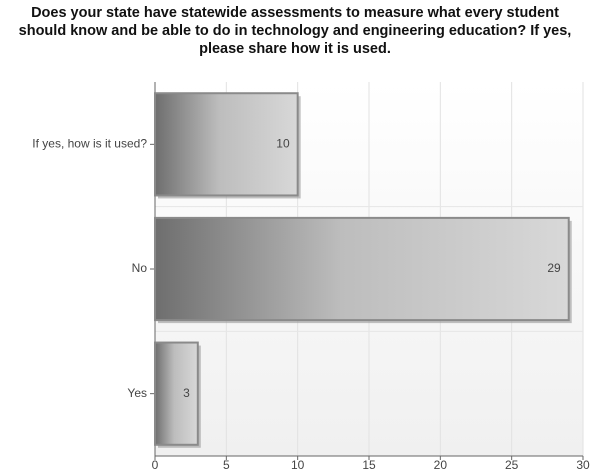  What do you see at coordinates (137, 393) in the screenshot?
I see `y-tick-label: Yes` at bounding box center [137, 393].